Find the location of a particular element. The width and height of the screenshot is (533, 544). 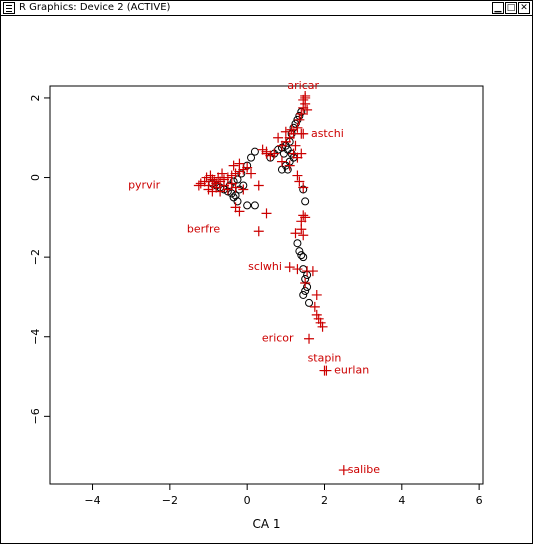

window-menu-button is located at coordinates (9, 8).